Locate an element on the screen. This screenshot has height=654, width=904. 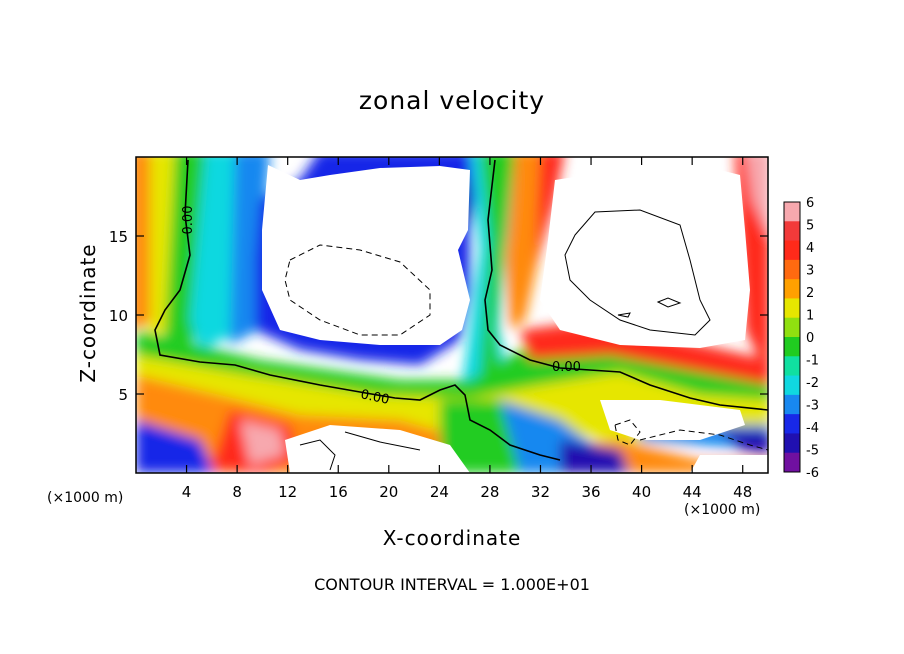
colorbar-tick-label: 6 is located at coordinates (810, 203).